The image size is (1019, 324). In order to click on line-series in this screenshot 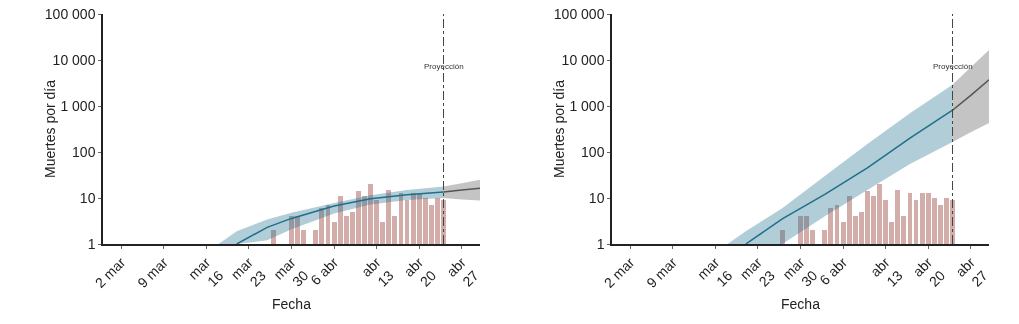, I will do `click(849, 176)`.